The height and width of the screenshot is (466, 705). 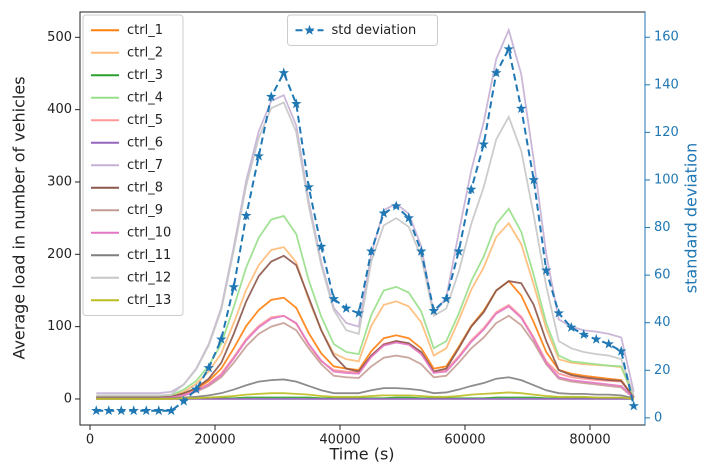 What do you see at coordinates (145, 30) in the screenshot?
I see `legend-label: ctrl_1` at bounding box center [145, 30].